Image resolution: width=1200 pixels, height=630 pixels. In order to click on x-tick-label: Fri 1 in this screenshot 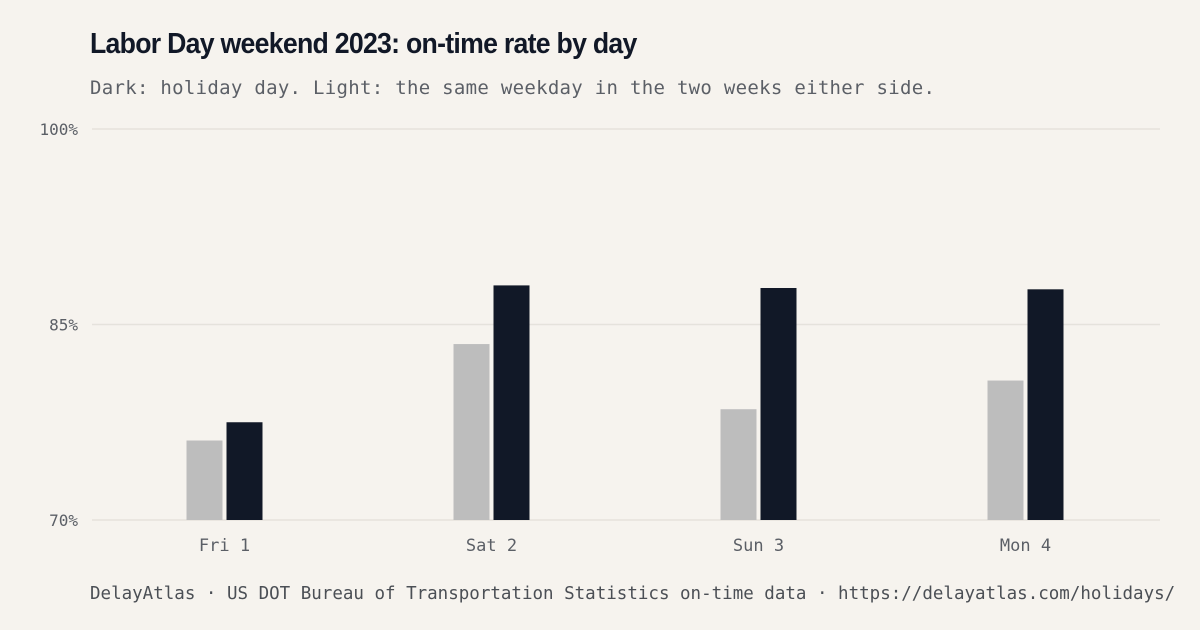, I will do `click(224, 546)`.